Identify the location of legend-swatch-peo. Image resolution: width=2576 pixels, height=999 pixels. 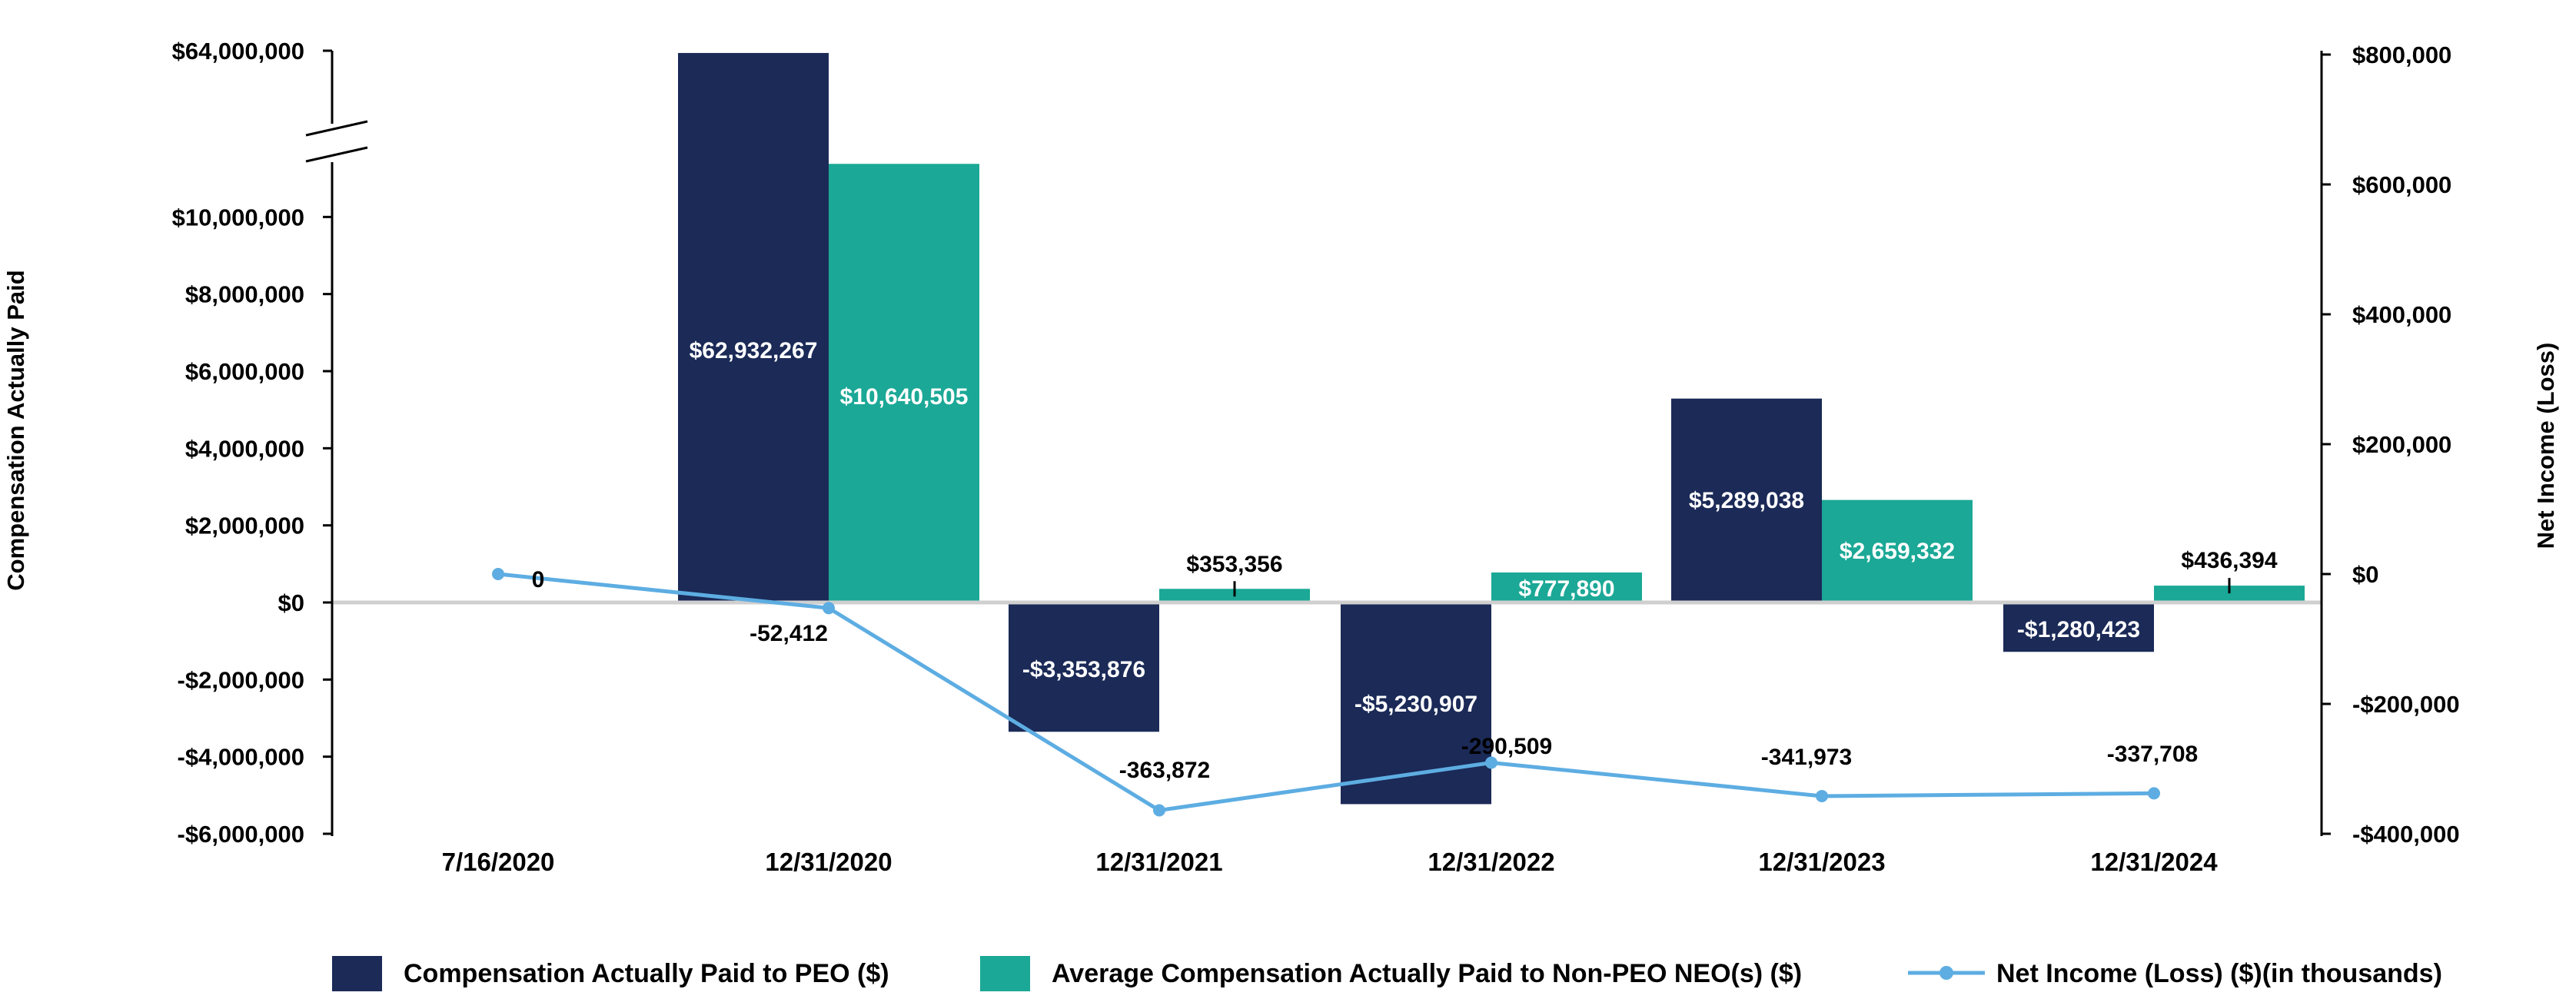
(357, 973).